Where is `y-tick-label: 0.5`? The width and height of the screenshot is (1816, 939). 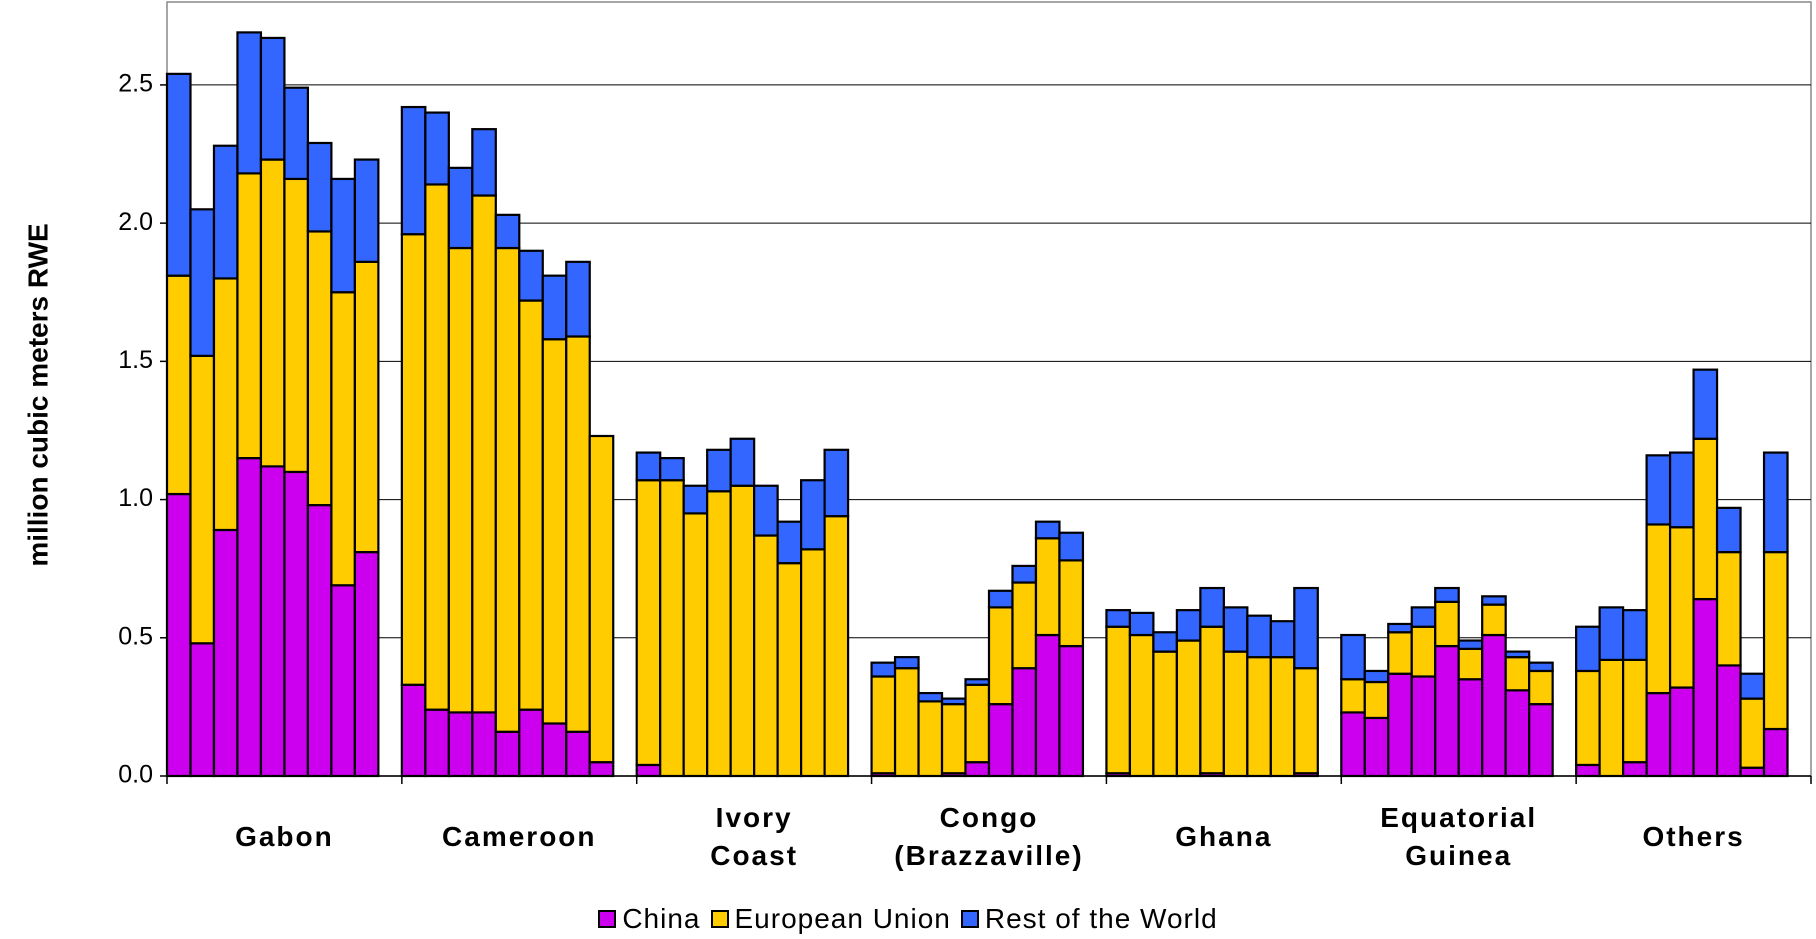
y-tick-label: 0.5 is located at coordinates (135, 636).